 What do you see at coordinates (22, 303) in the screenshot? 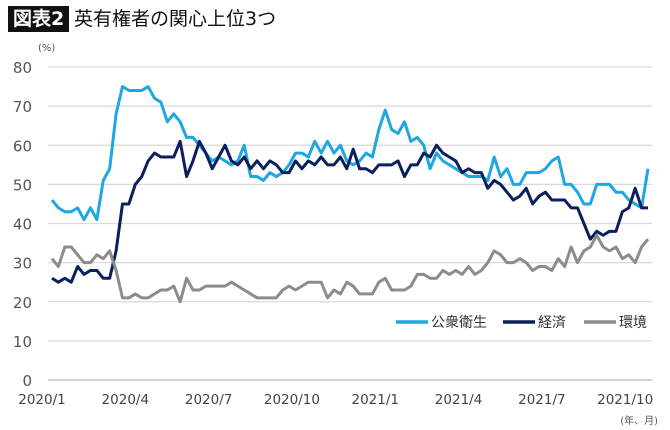
I see `y-tick-label: 20` at bounding box center [22, 303].